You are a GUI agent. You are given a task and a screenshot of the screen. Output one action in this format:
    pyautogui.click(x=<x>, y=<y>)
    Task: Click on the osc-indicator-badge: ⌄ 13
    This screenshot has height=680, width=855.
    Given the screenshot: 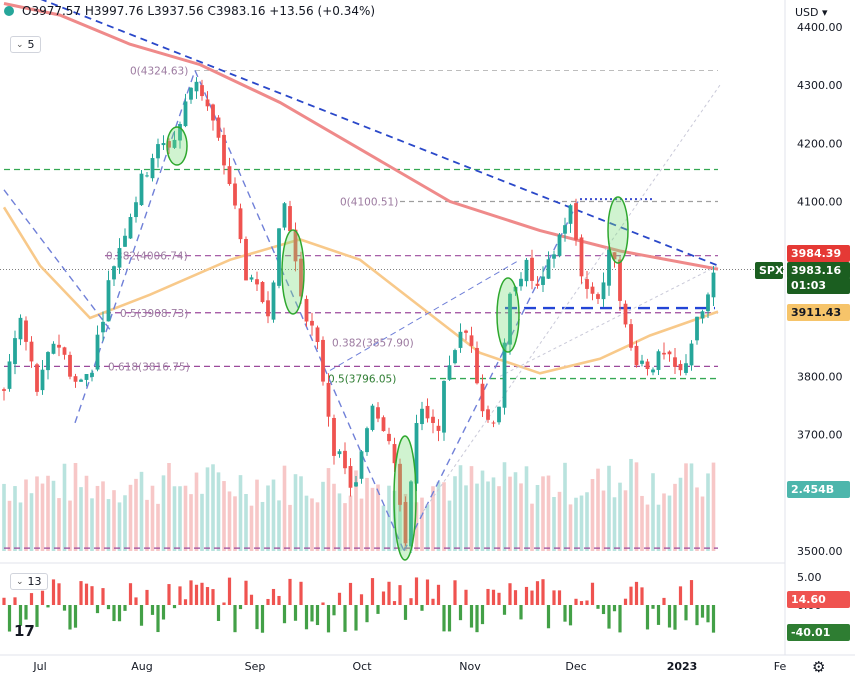 What is the action you would take?
    pyautogui.click(x=29, y=581)
    